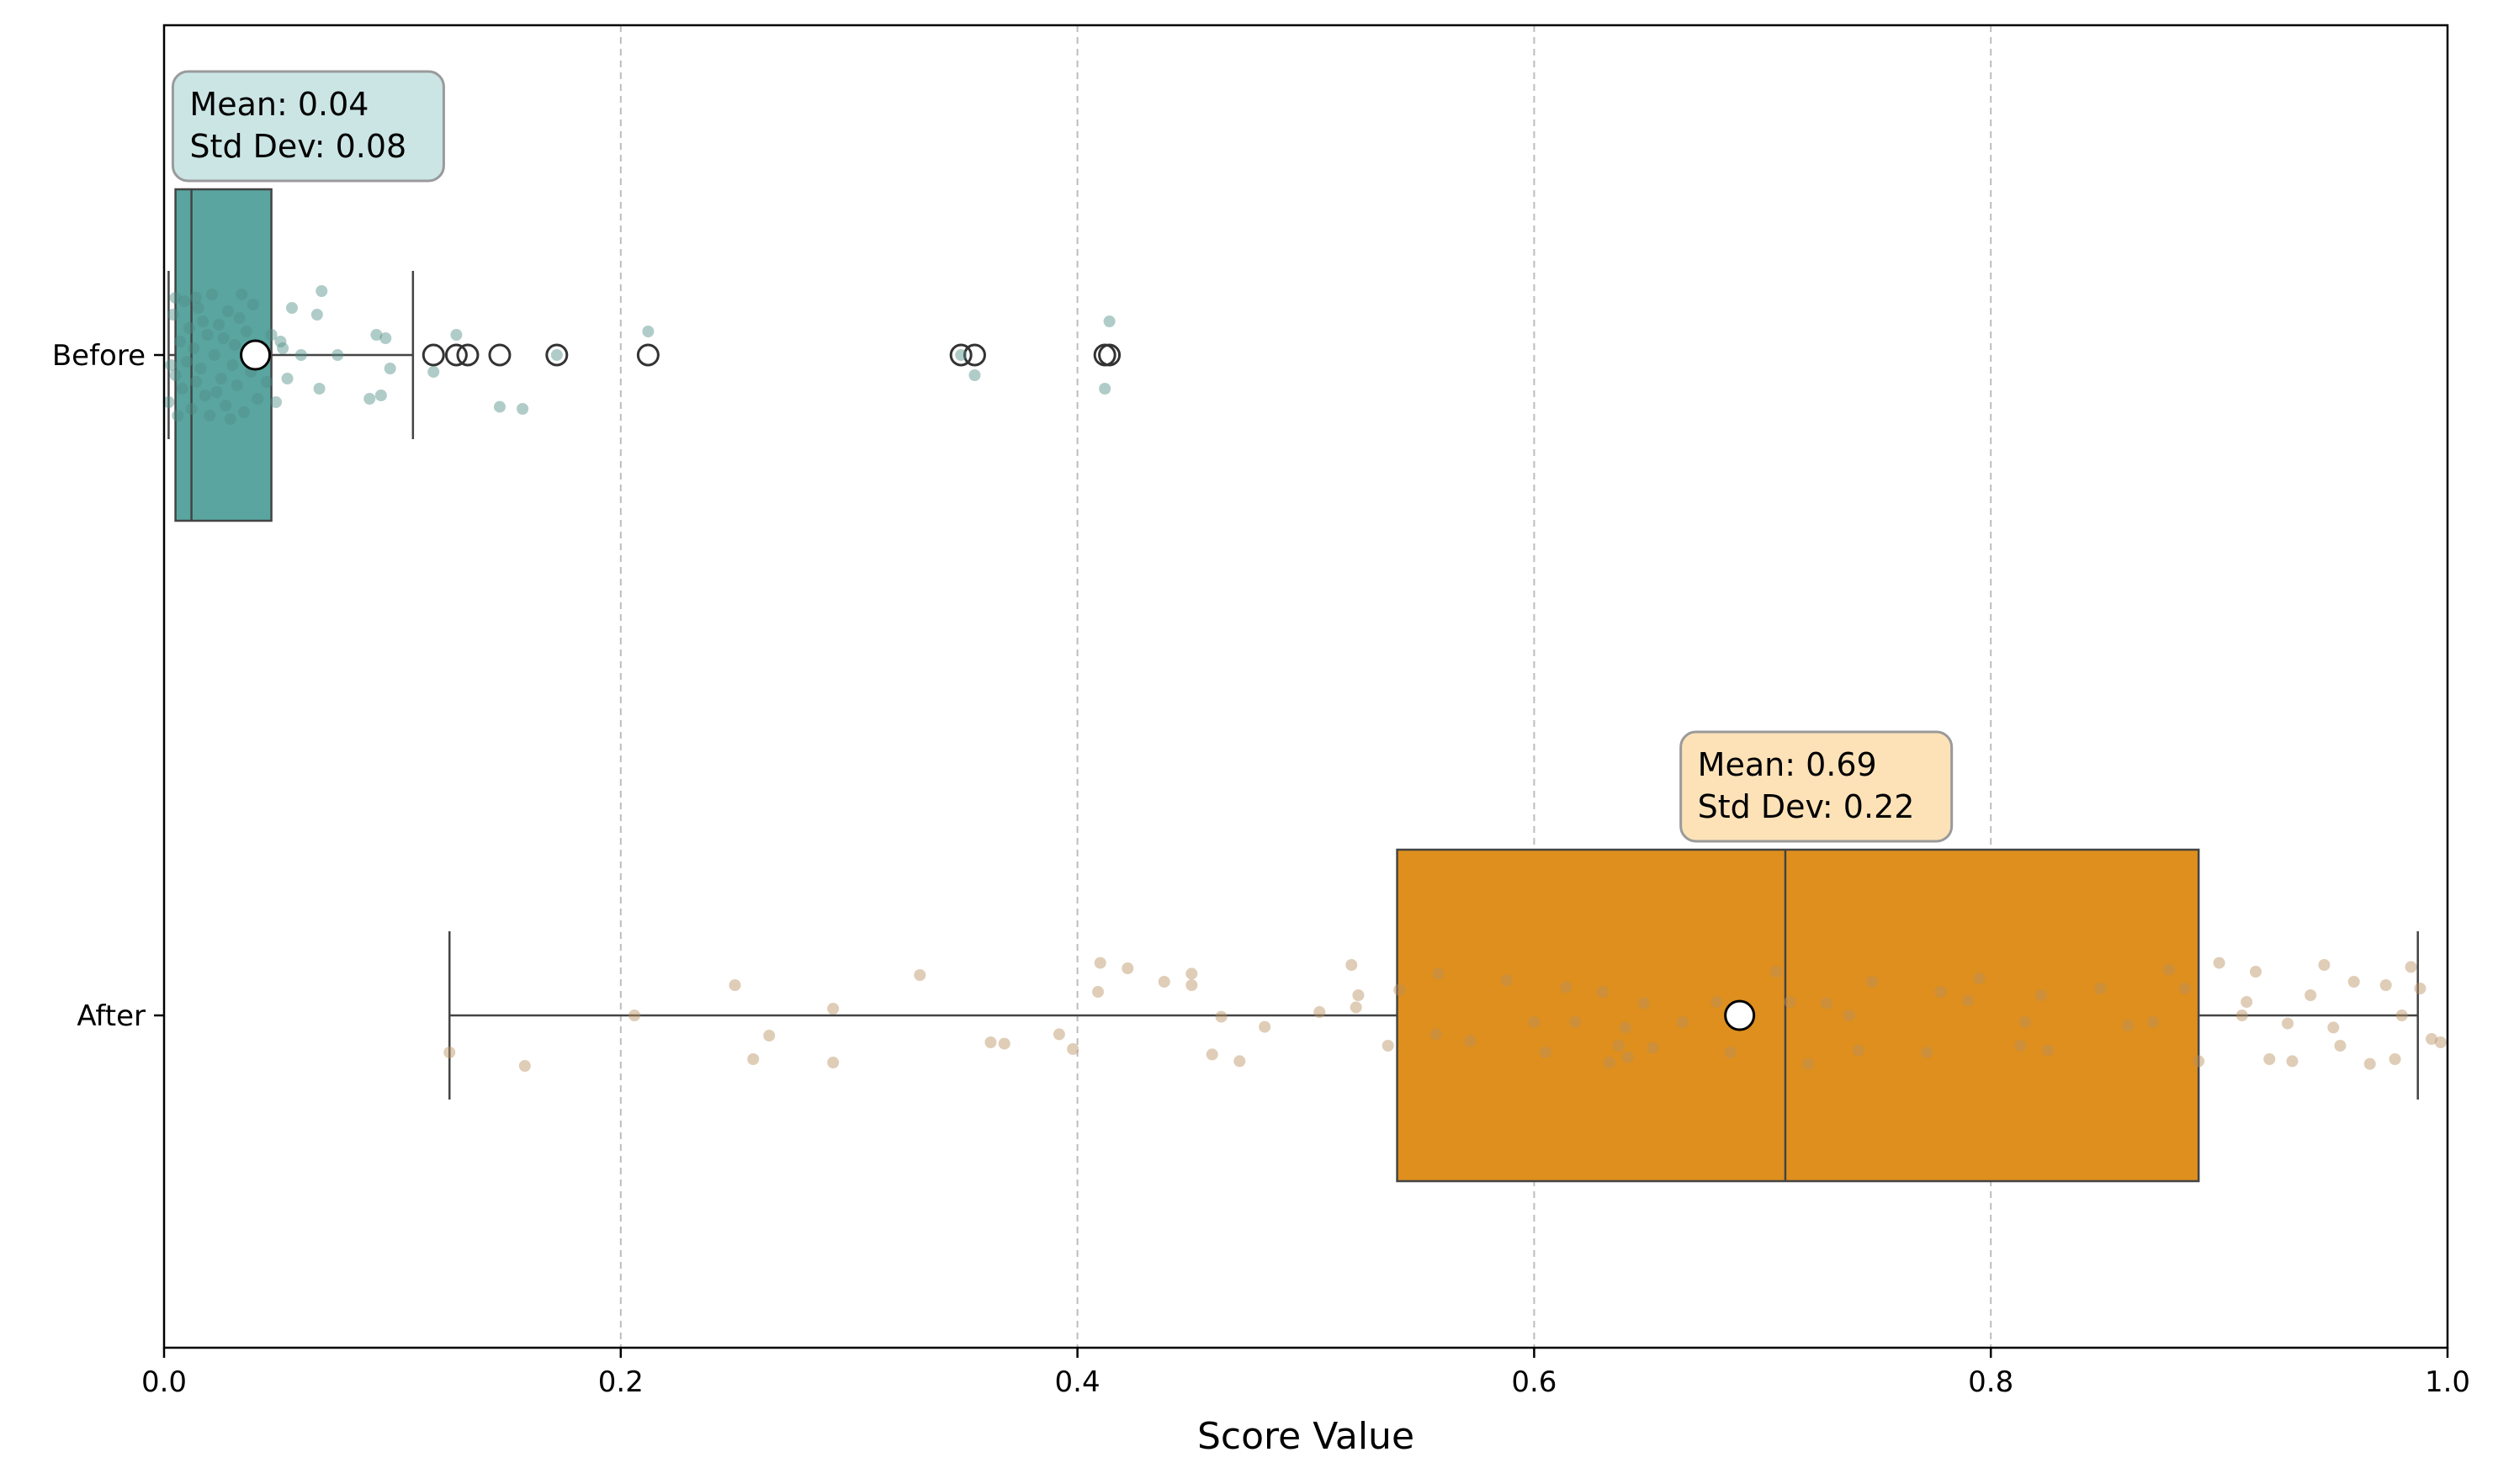 This screenshot has width=2498, height=1484. What do you see at coordinates (2447, 1382) in the screenshot?
I see `x-tick-label: 1.0` at bounding box center [2447, 1382].